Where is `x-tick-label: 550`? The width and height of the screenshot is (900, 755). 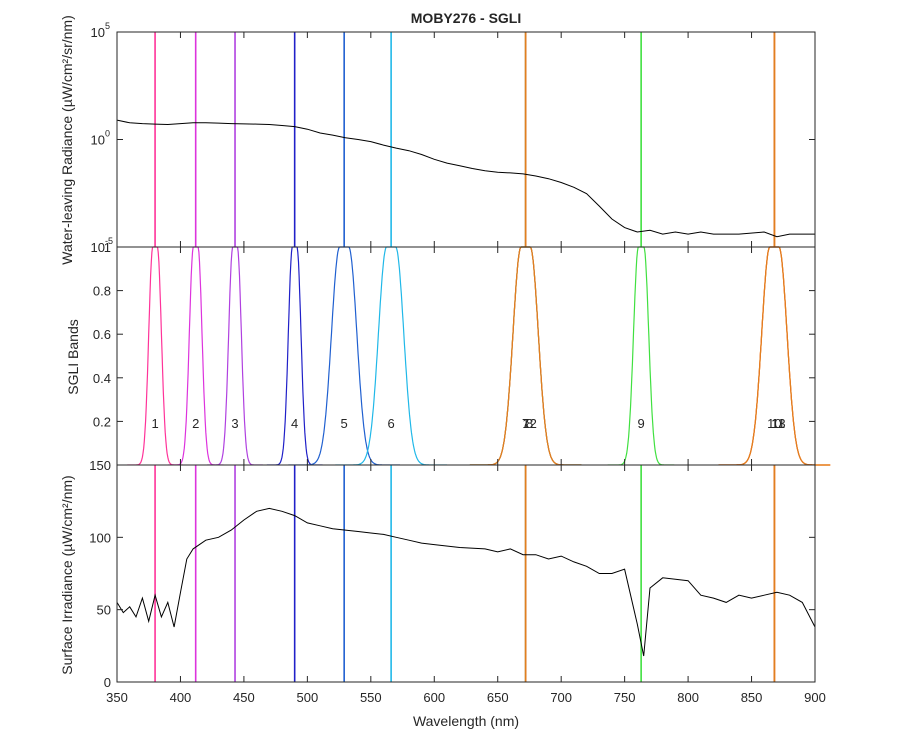
x-tick-label: 550 is located at coordinates (371, 697).